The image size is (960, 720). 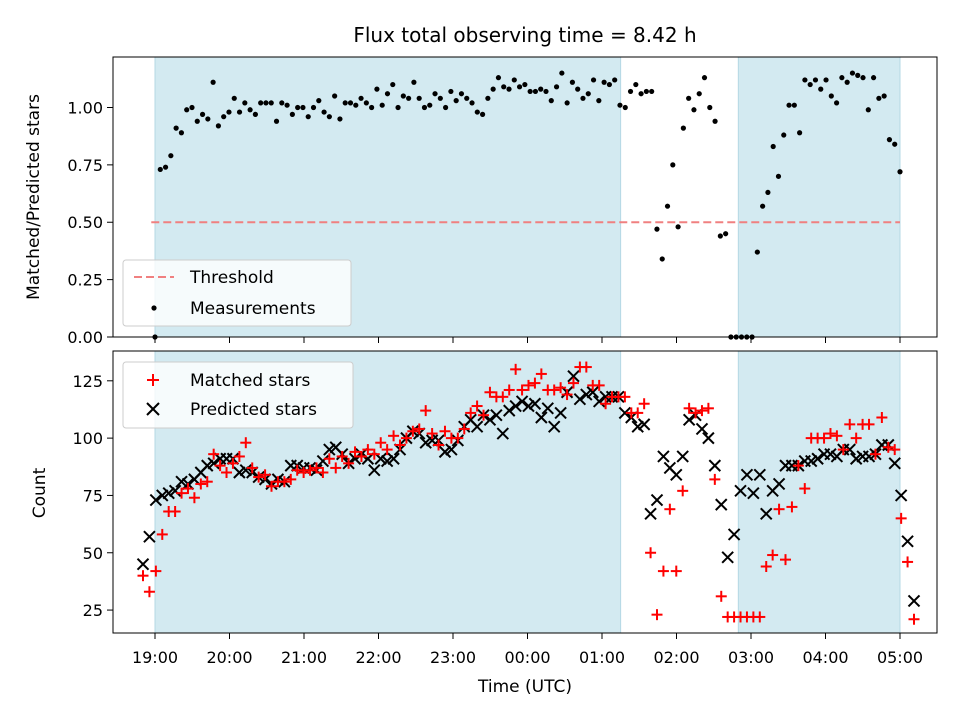 What do you see at coordinates (34, 197) in the screenshot?
I see `ratio-axis-label: Matched/Predicted stars` at bounding box center [34, 197].